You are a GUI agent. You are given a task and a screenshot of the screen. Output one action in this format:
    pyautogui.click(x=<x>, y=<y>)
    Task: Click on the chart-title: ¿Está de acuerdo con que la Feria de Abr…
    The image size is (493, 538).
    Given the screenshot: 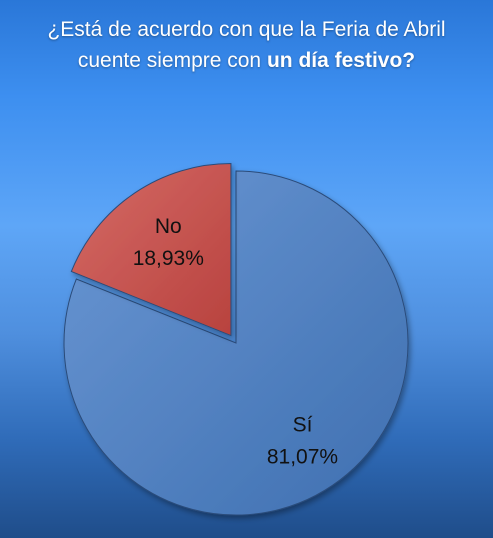 What is the action you would take?
    pyautogui.click(x=246, y=45)
    